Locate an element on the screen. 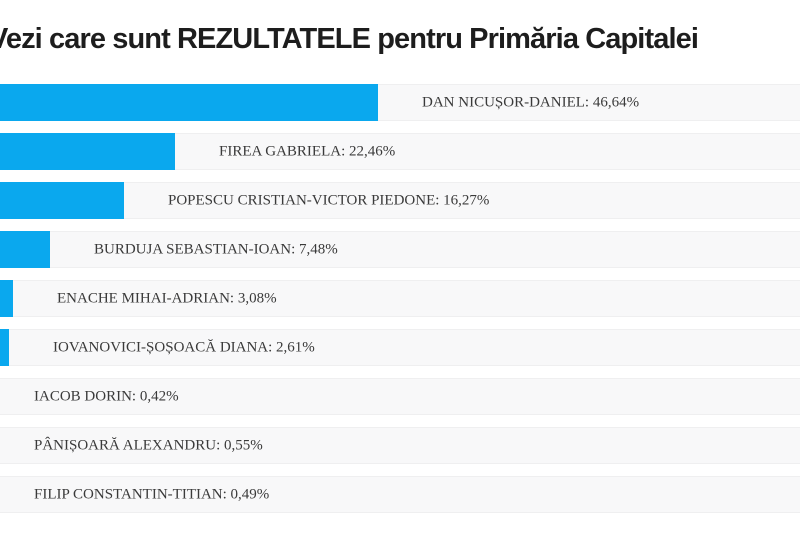 This screenshot has height=555, width=800. result-label: FIREA GABRIELA: 22,46% is located at coordinates (307, 151).